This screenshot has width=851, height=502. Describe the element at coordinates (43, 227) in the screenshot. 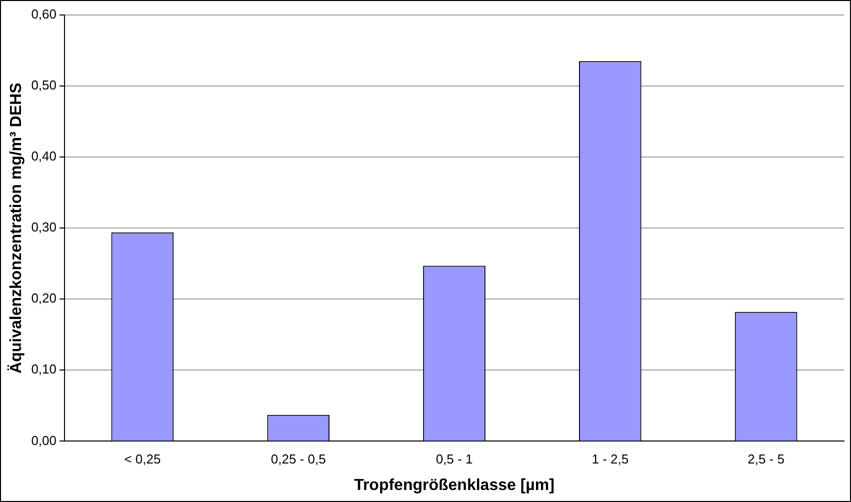

I see `y-tick-label: 0,30` at that location.